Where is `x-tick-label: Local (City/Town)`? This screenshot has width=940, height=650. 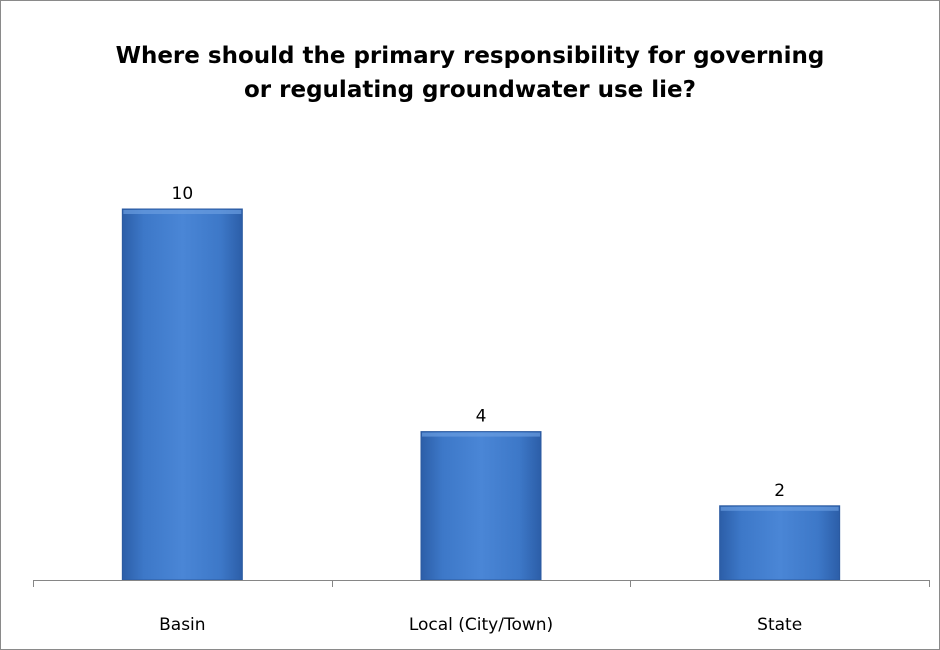 x-tick-label: Local (City/Town) is located at coordinates (481, 625).